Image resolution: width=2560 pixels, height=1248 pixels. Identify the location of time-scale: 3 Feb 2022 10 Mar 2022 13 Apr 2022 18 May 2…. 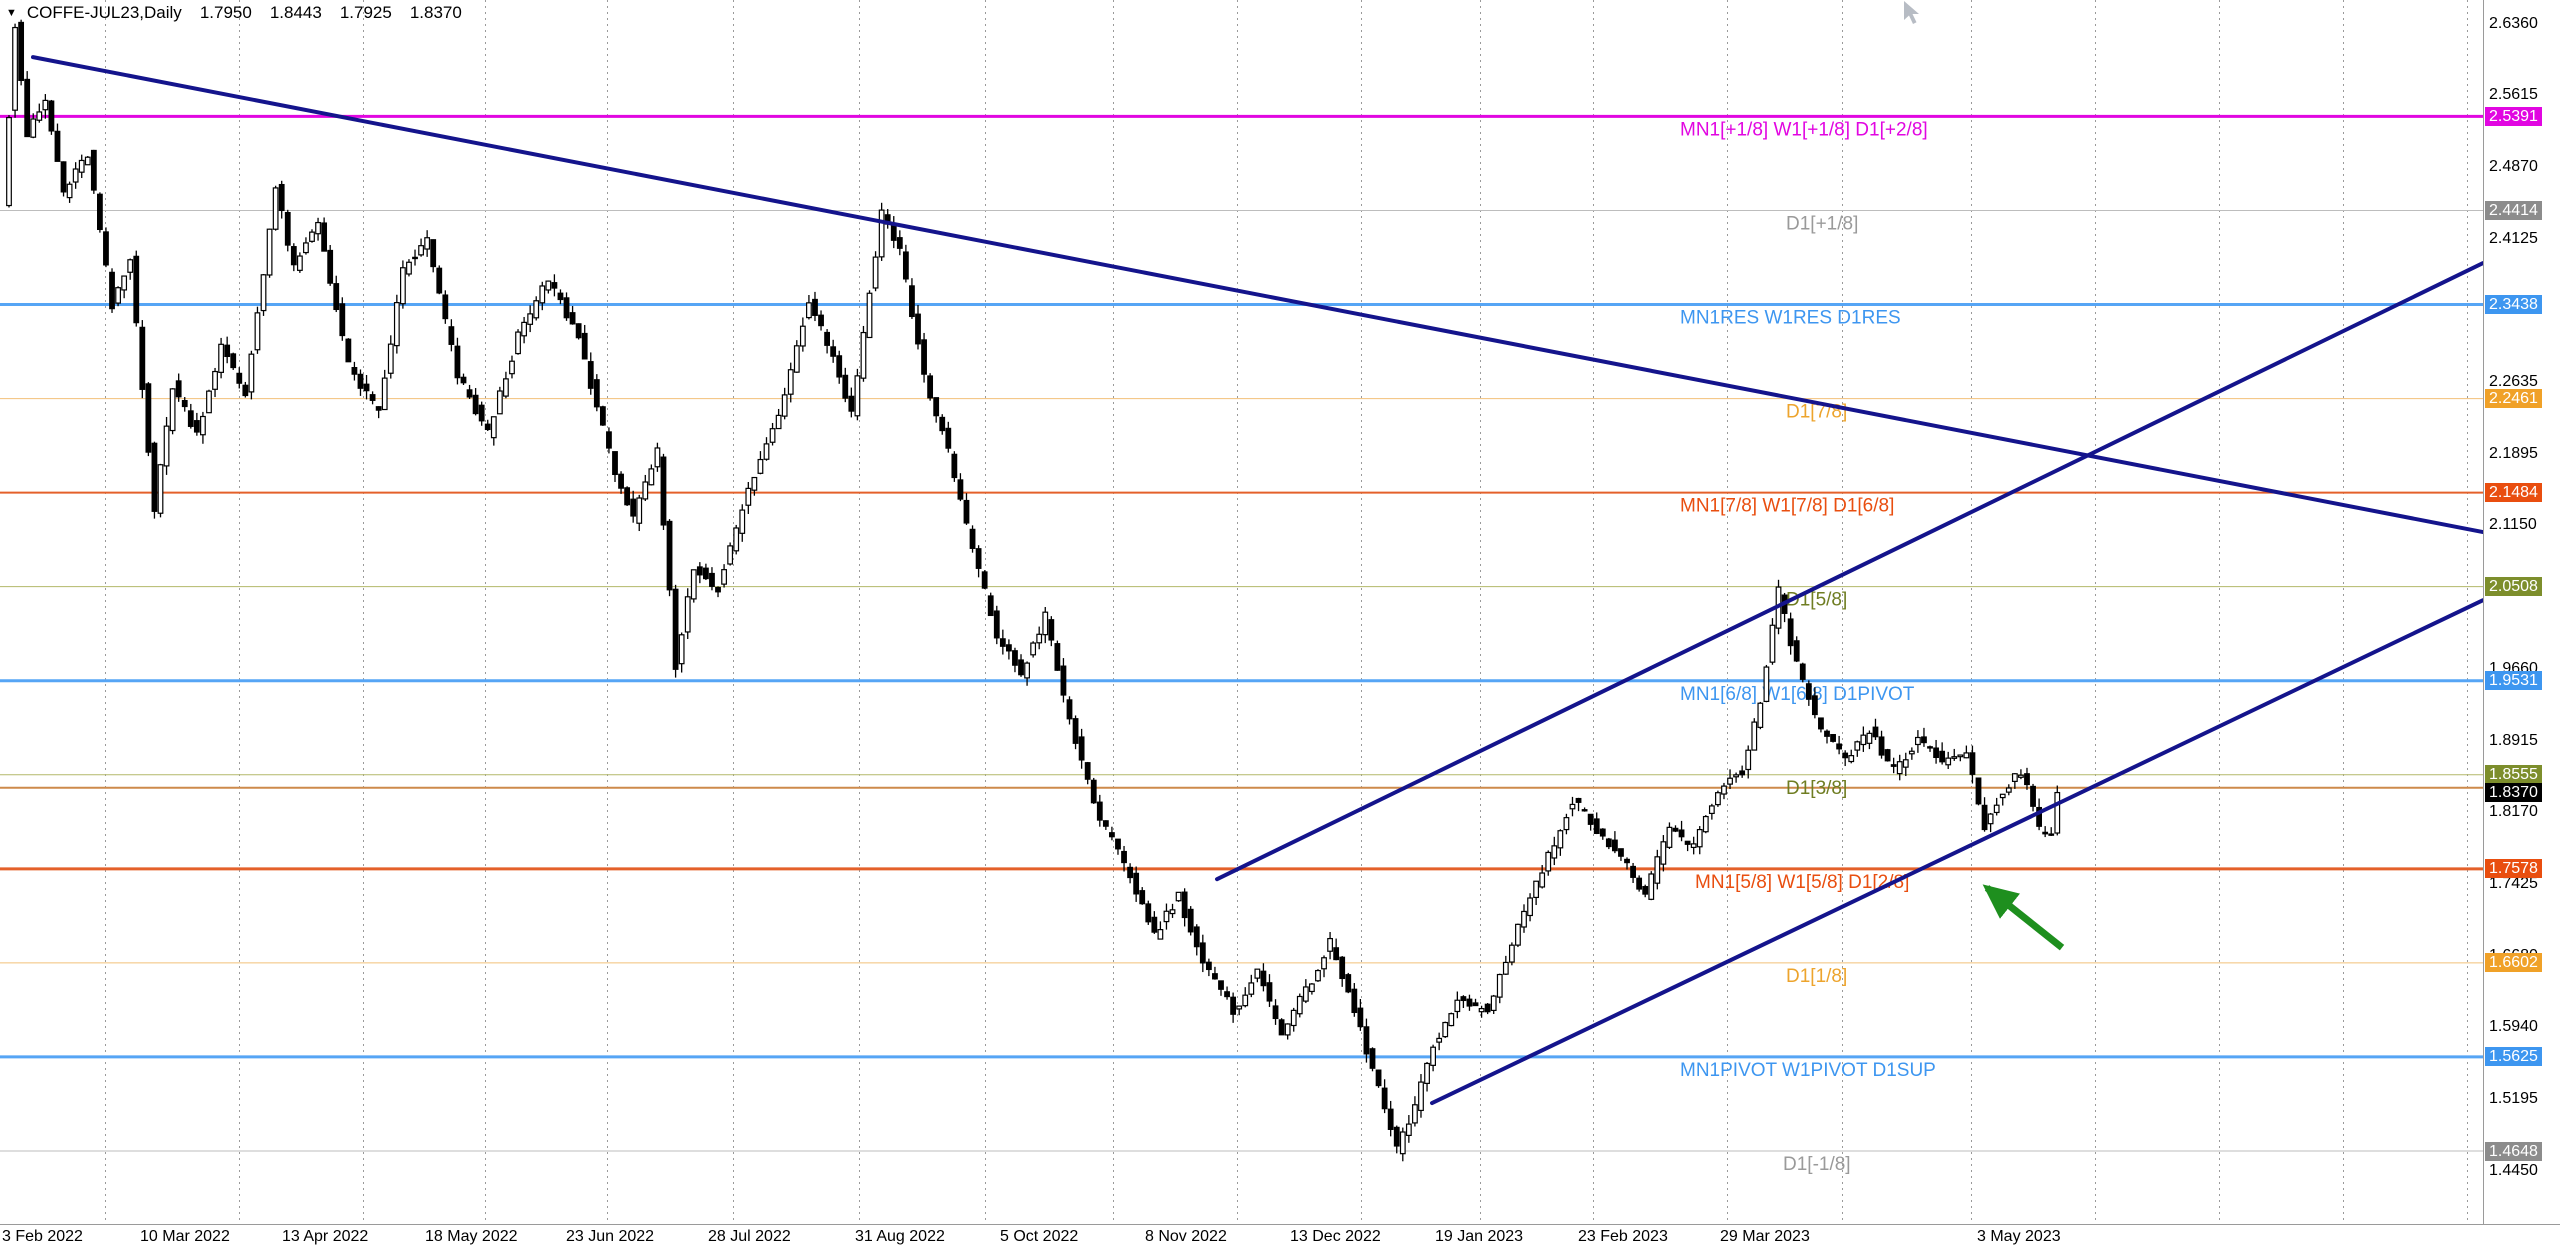
(1280, 1236).